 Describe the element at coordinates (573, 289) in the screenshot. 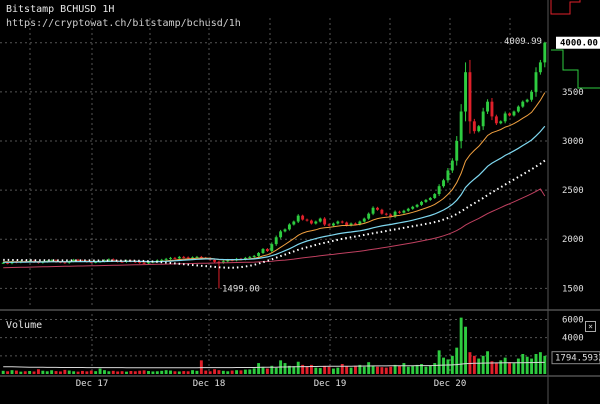

I see `price-tick-label: 1500` at that location.